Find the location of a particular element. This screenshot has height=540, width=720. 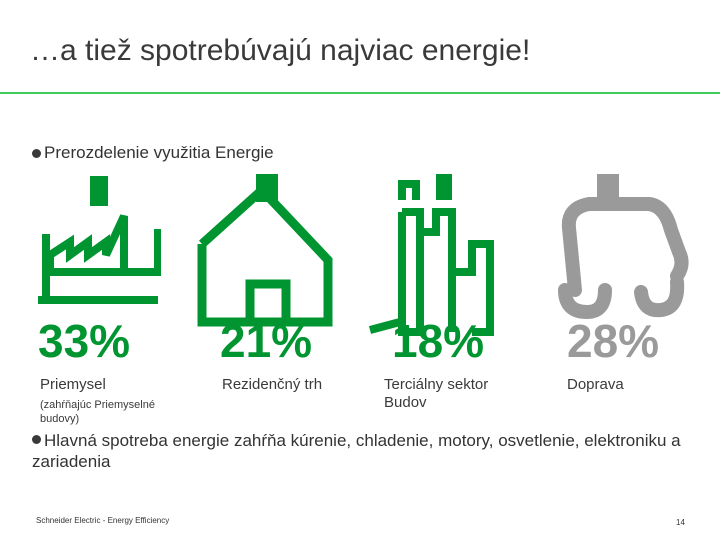

sublabel-industry: (zahŕňajúc Priemyselné budovy) is located at coordinates (97, 412).